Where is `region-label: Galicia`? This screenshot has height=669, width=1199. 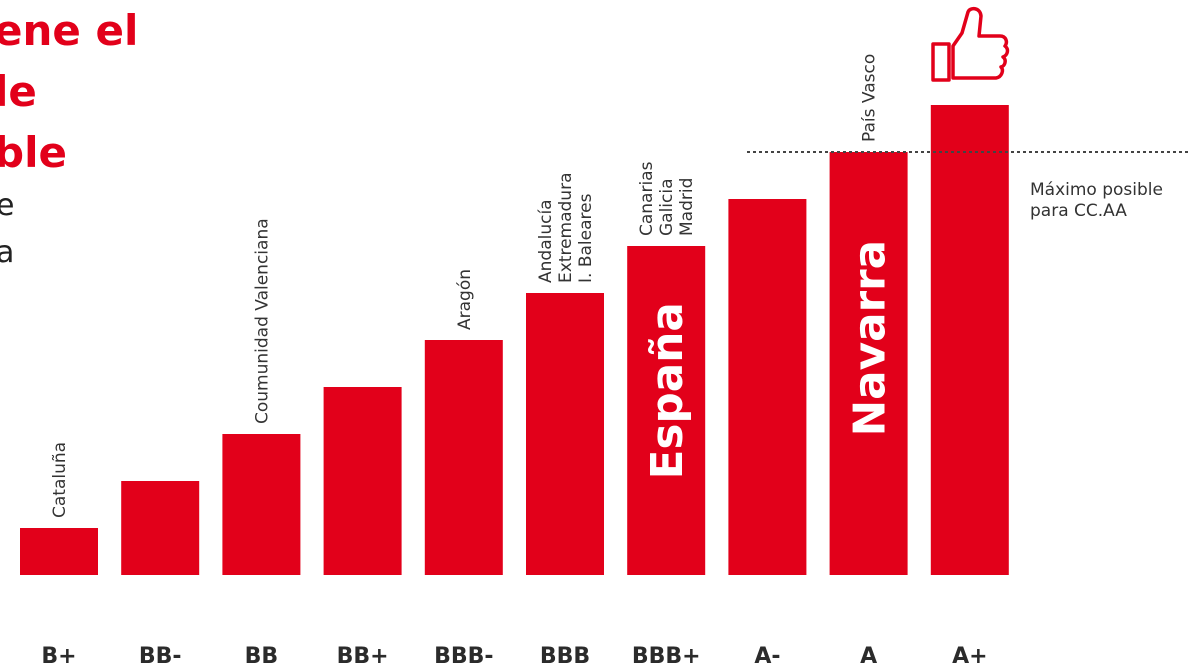
region-label: Galicia is located at coordinates (667, 207).